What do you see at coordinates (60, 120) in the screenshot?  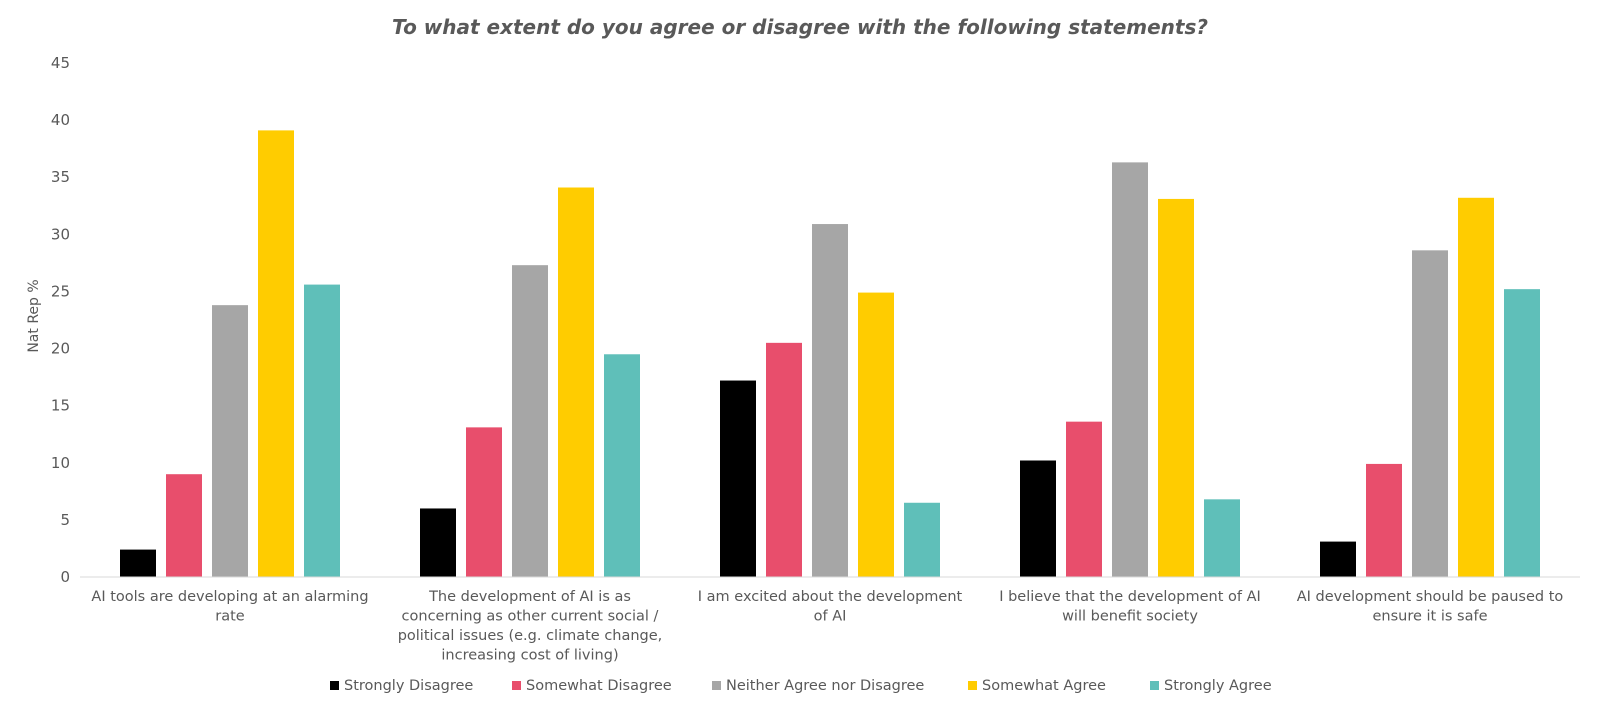 I see `y-tick-label: 40` at bounding box center [60, 120].